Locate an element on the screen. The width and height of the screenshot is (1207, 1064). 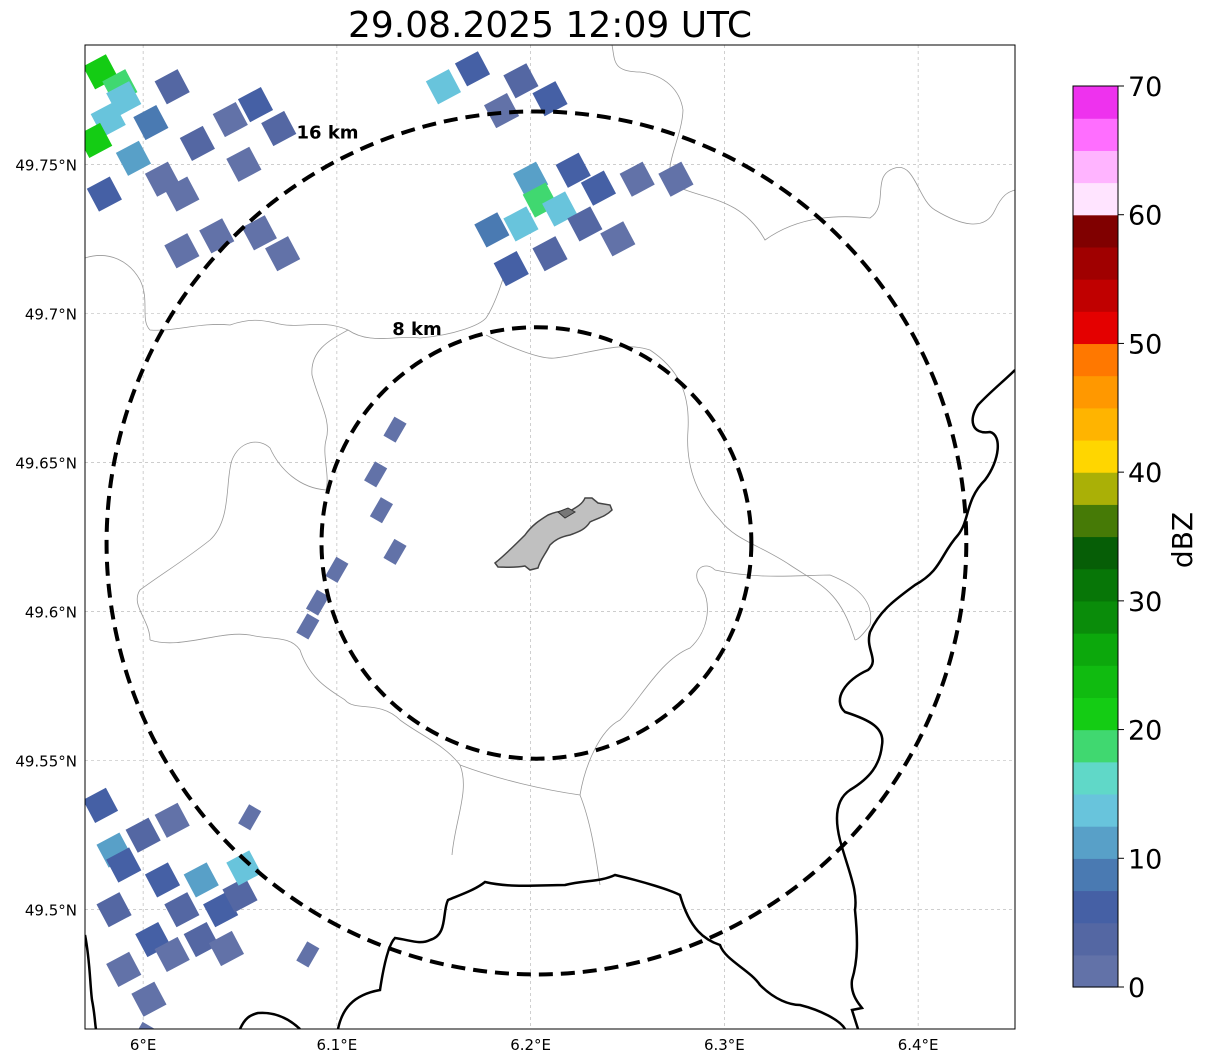
x-tick-label: 6.2°E is located at coordinates (530, 1045).